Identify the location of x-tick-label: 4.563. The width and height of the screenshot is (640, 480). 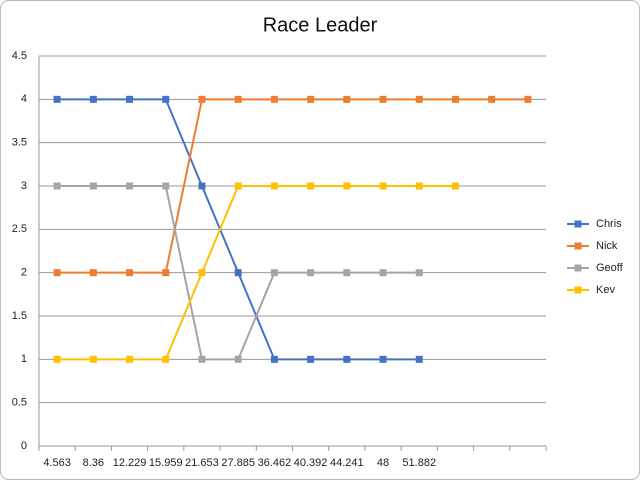
(57, 463).